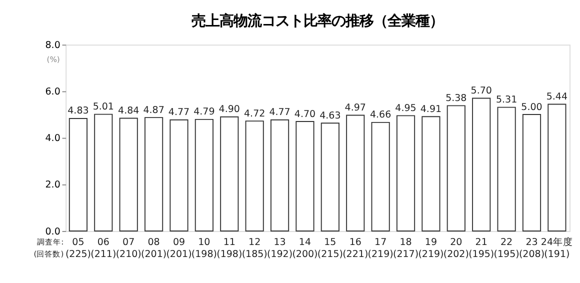 This screenshot has width=580, height=283. What do you see at coordinates (381, 115) in the screenshot?
I see `data-label: 4.66` at bounding box center [381, 115].